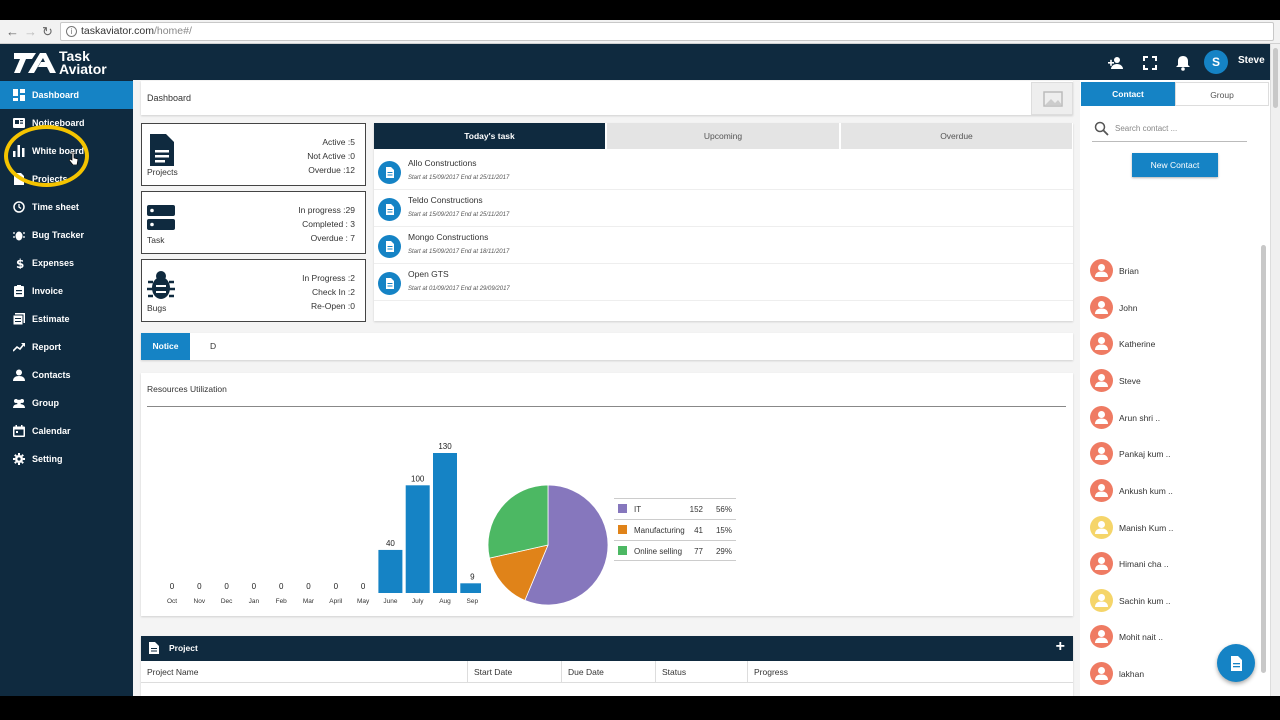  Describe the element at coordinates (19, 319) in the screenshot. I see `estimate-icon` at that location.